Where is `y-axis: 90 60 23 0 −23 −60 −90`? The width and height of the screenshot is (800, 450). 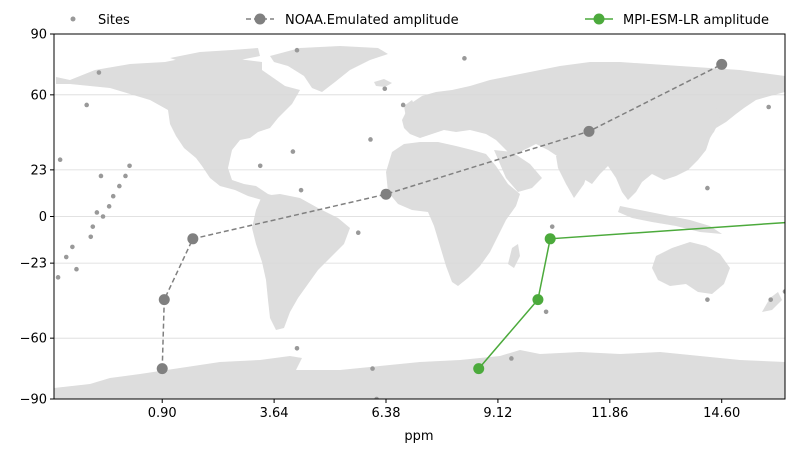 y-axis: 90 60 23 0 −23 −60 −90 is located at coordinates (37, 218).